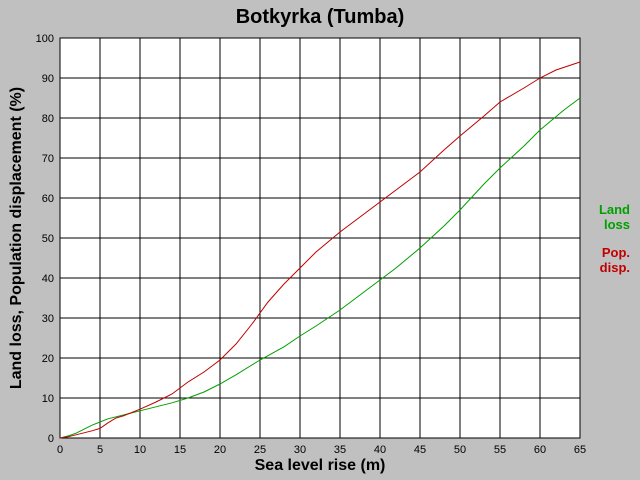 This screenshot has height=480, width=640. I want to click on x-tick-label: 65, so click(580, 450).